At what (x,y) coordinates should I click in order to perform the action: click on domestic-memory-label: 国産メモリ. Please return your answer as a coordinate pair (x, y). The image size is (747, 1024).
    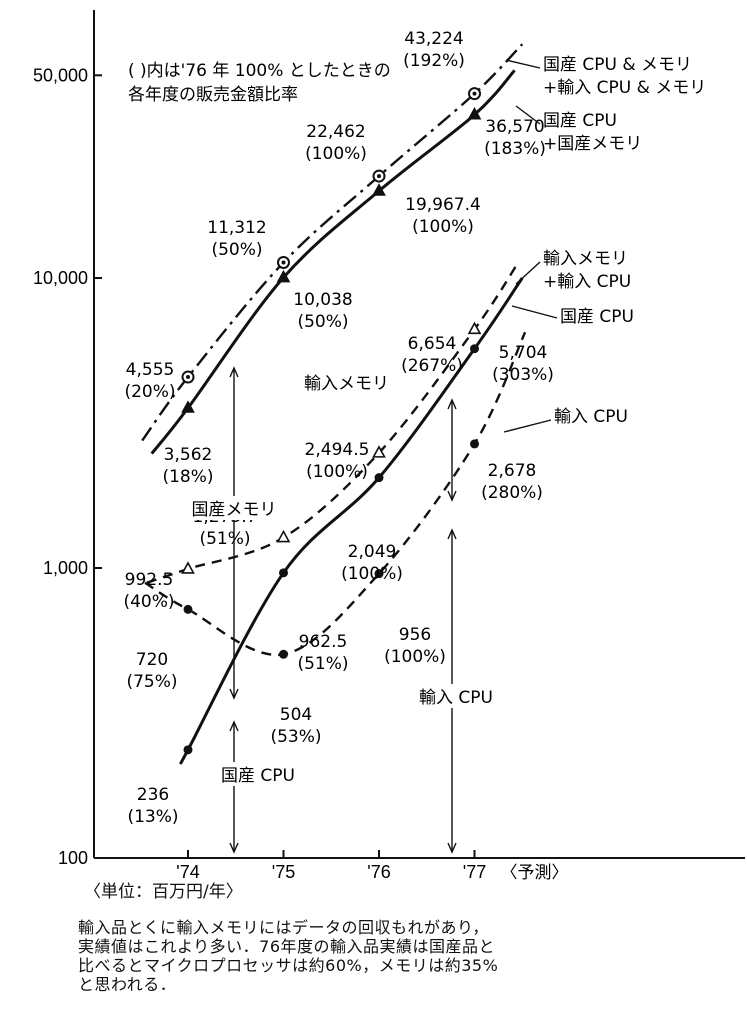
    Looking at the image, I should click on (234, 510).